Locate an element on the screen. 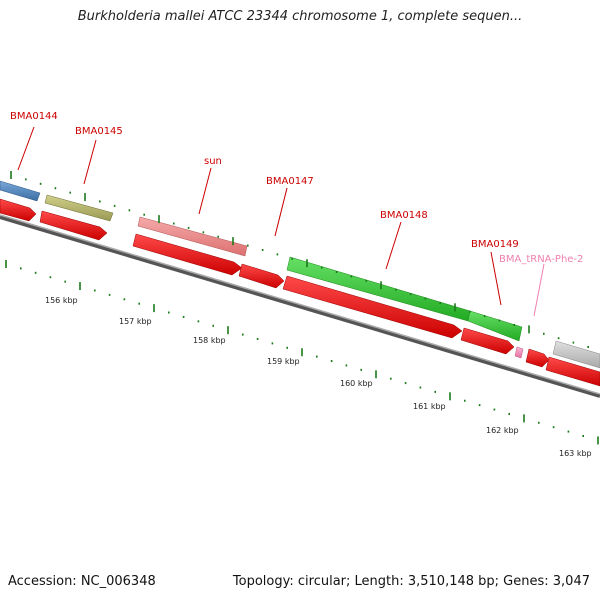 This screenshot has width=600, height=600. gene-label-bma0148: BMA0148 is located at coordinates (404, 215).